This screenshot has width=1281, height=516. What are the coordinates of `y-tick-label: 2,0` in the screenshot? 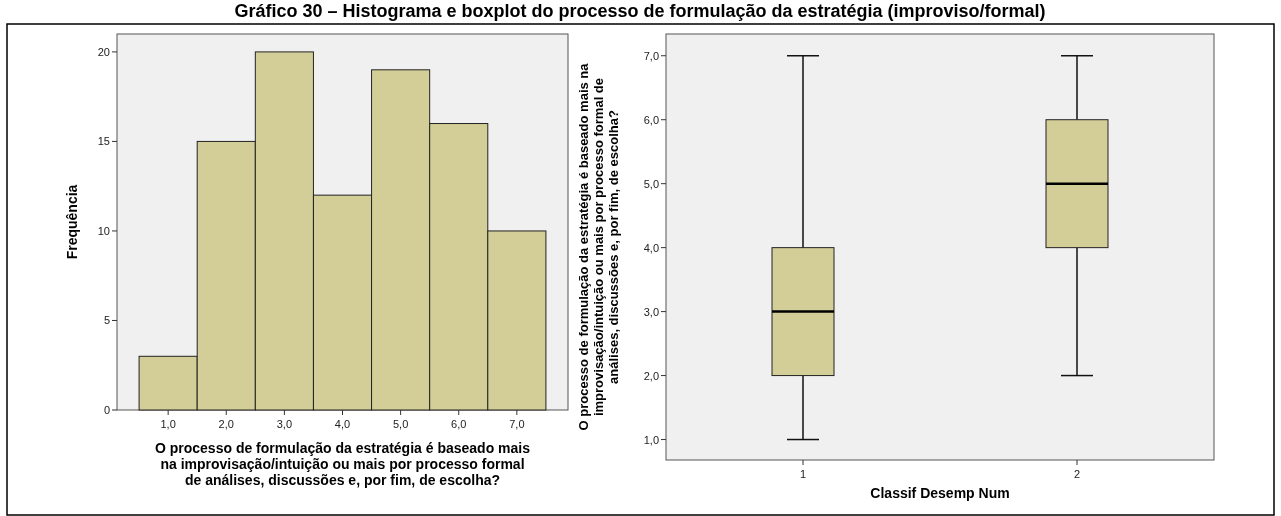 It's located at (651, 375).